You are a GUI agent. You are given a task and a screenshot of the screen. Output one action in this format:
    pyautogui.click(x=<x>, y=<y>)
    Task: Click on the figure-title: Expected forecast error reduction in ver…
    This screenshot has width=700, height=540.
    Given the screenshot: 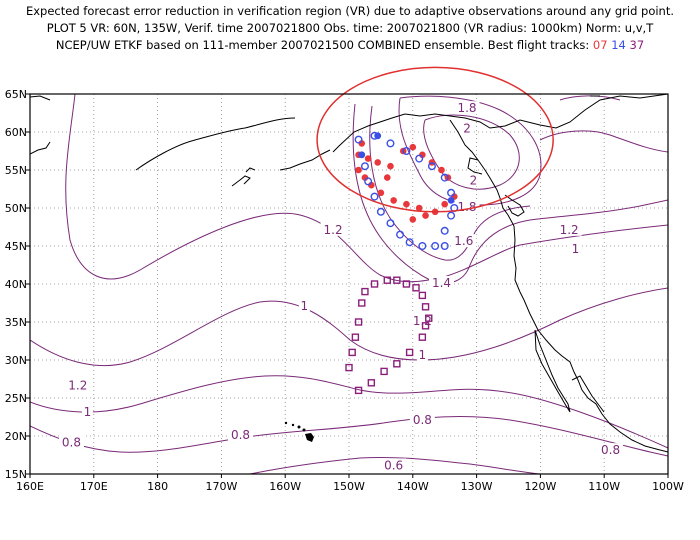 What is the action you would take?
    pyautogui.click(x=350, y=35)
    